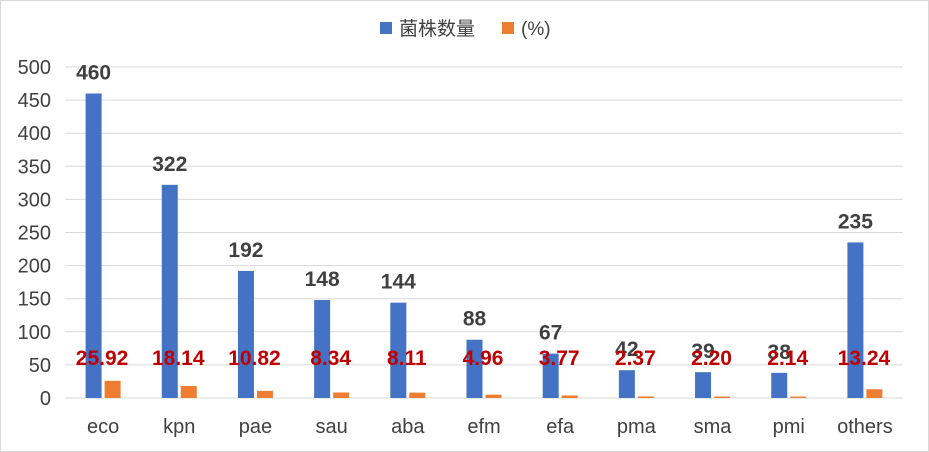  I want to click on data-label-percent-eco: 25.92, so click(102, 358).